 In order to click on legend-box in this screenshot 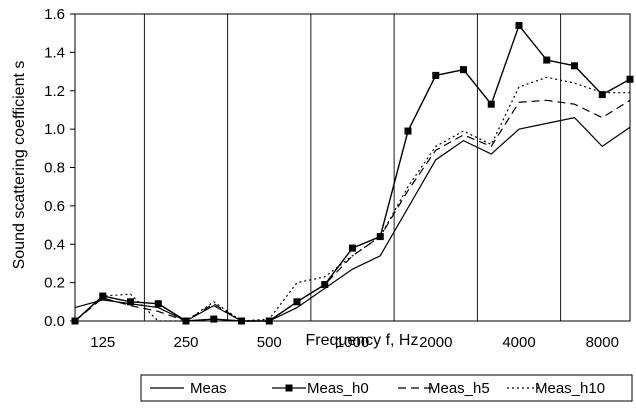, I will do `click(386, 388)`.